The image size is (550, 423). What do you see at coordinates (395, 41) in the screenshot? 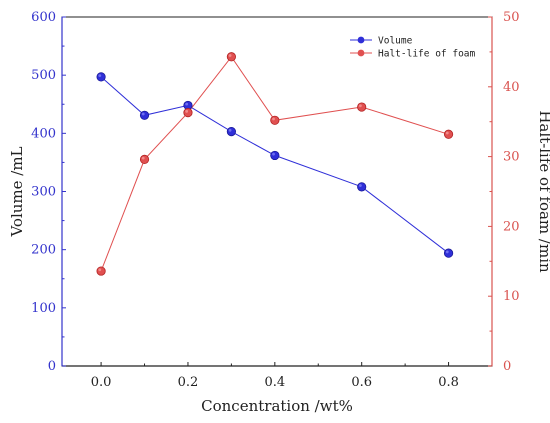
I see `legend-label: Volume` at bounding box center [395, 41].